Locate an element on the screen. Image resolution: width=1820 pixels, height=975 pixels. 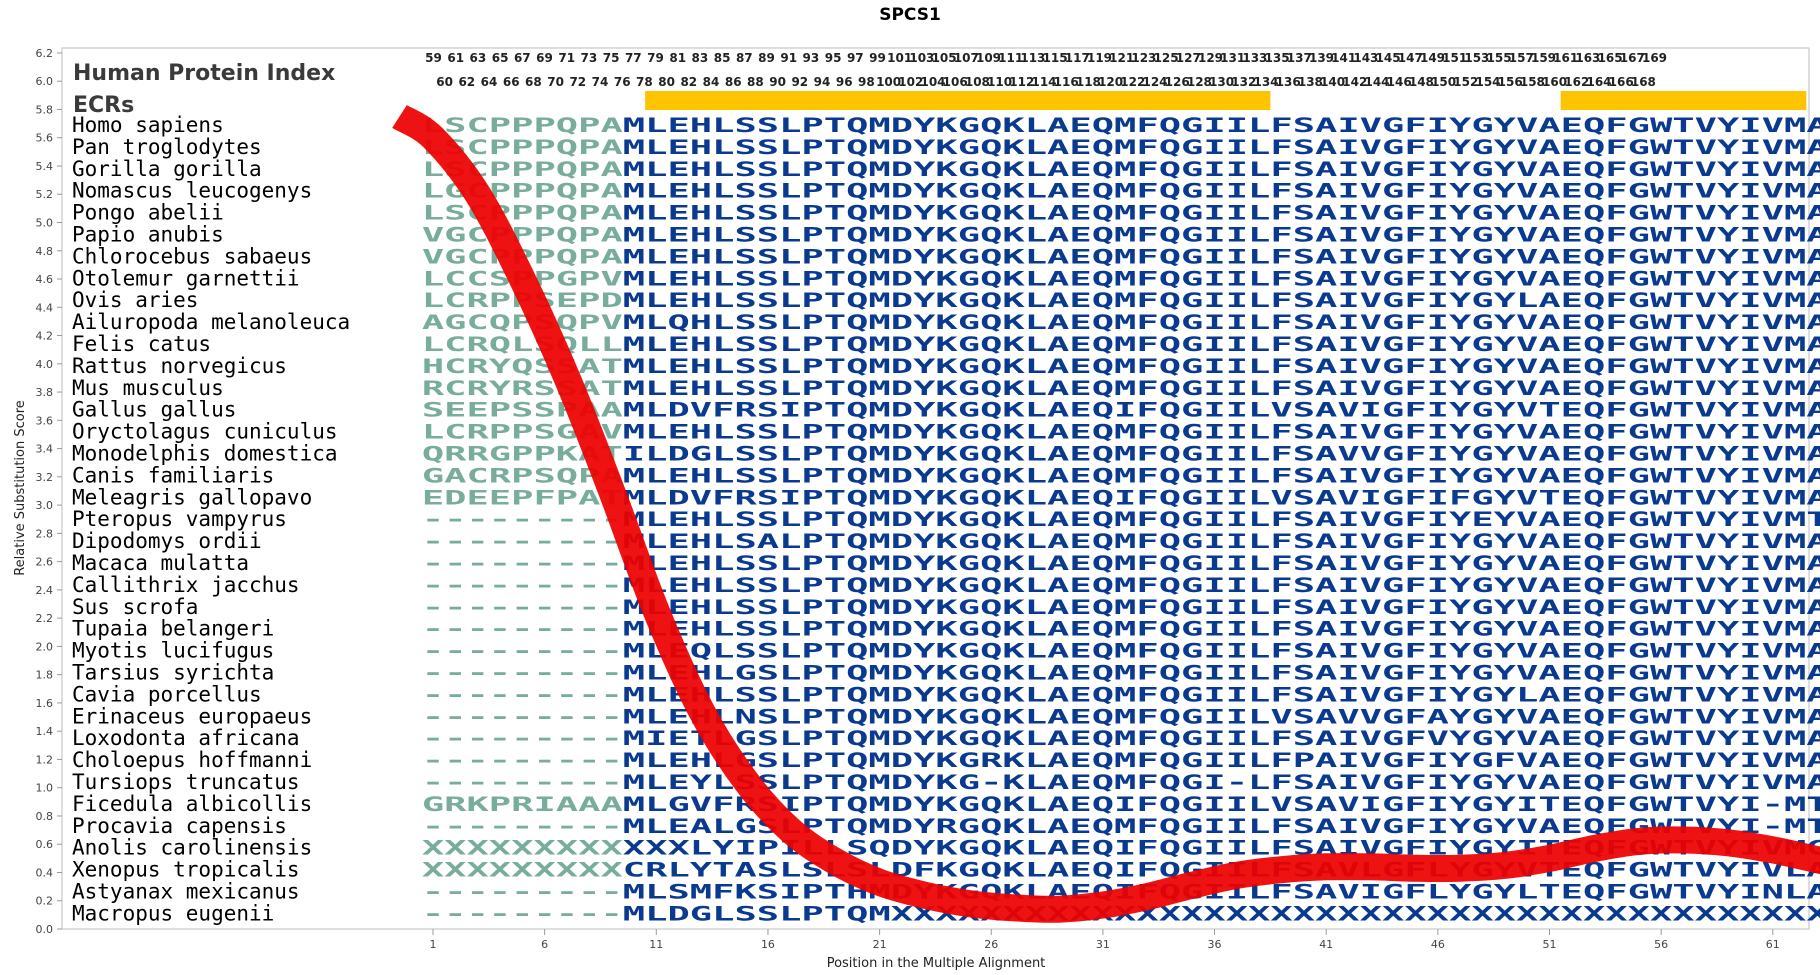
species-name: Tursiops truncatus is located at coordinates (186, 782).